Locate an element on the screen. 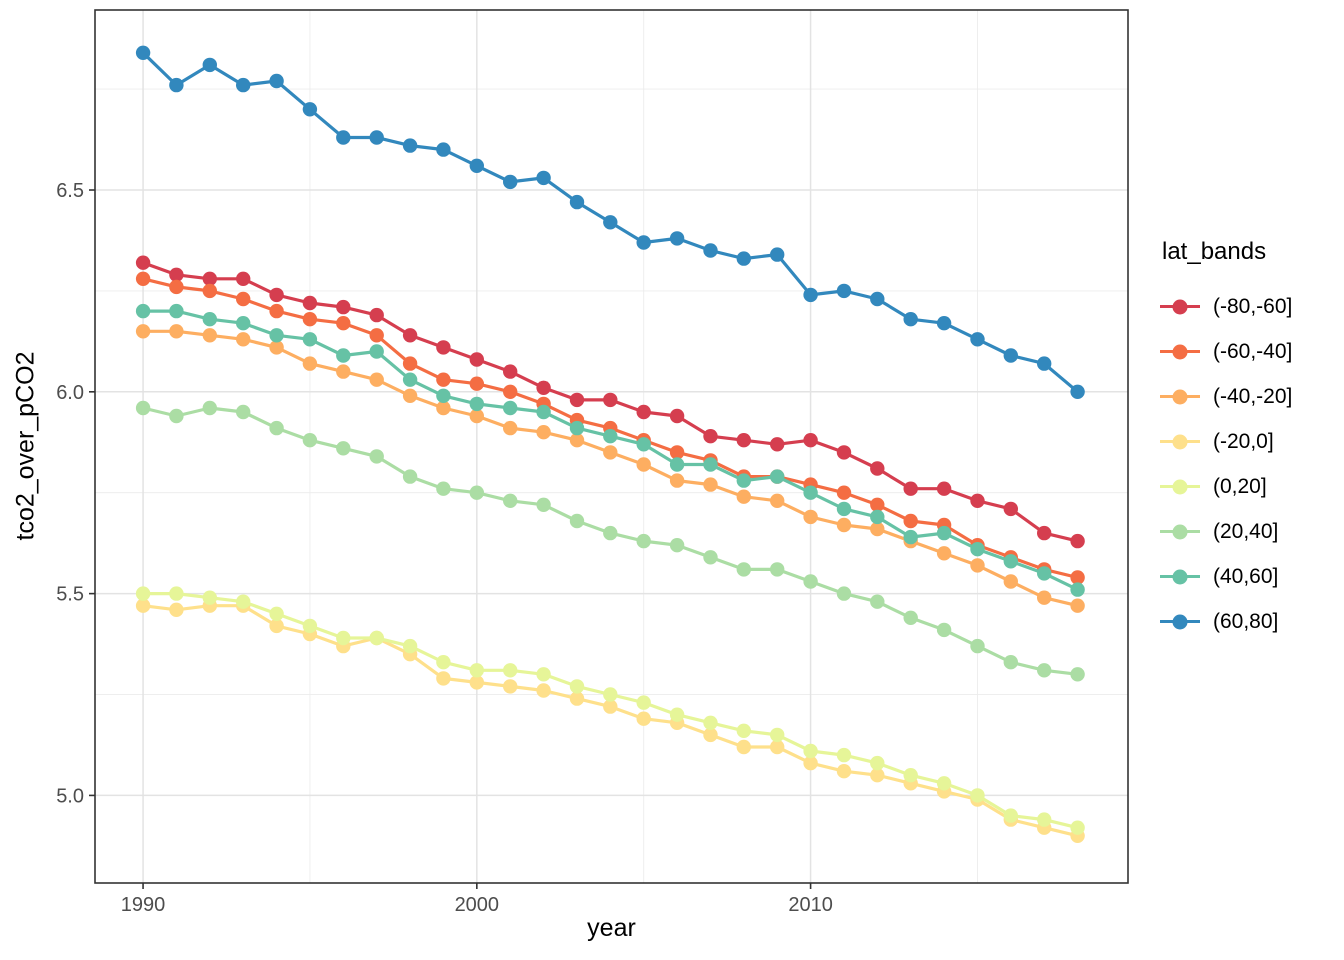  legend-item-label: (0,20] is located at coordinates (1240, 486).